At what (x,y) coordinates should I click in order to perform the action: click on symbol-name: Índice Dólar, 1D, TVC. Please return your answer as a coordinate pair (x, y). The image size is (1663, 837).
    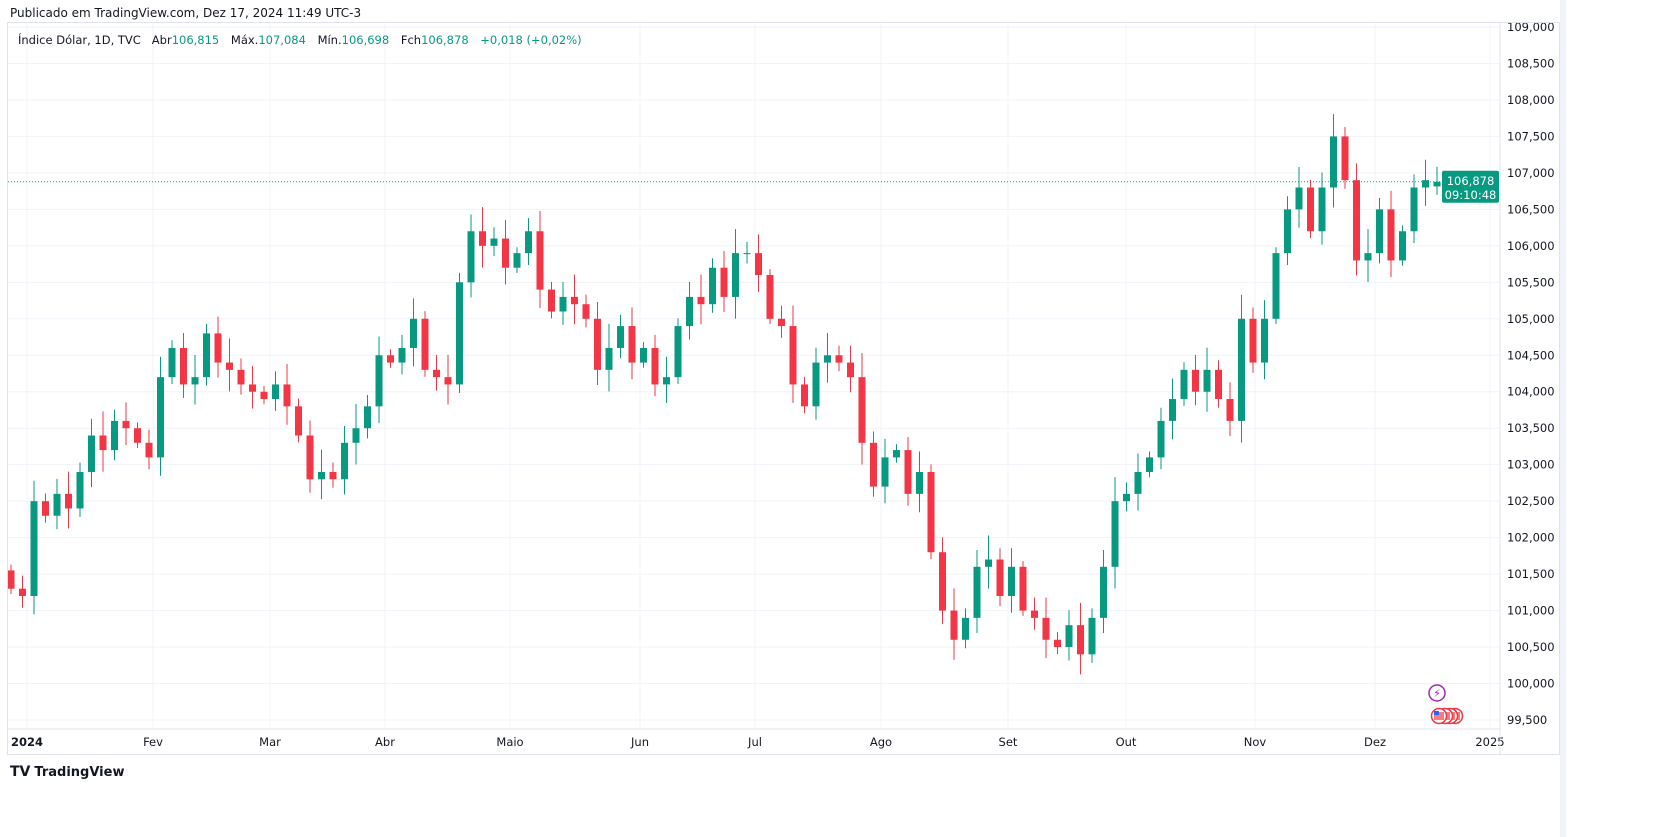
    Looking at the image, I should click on (79, 40).